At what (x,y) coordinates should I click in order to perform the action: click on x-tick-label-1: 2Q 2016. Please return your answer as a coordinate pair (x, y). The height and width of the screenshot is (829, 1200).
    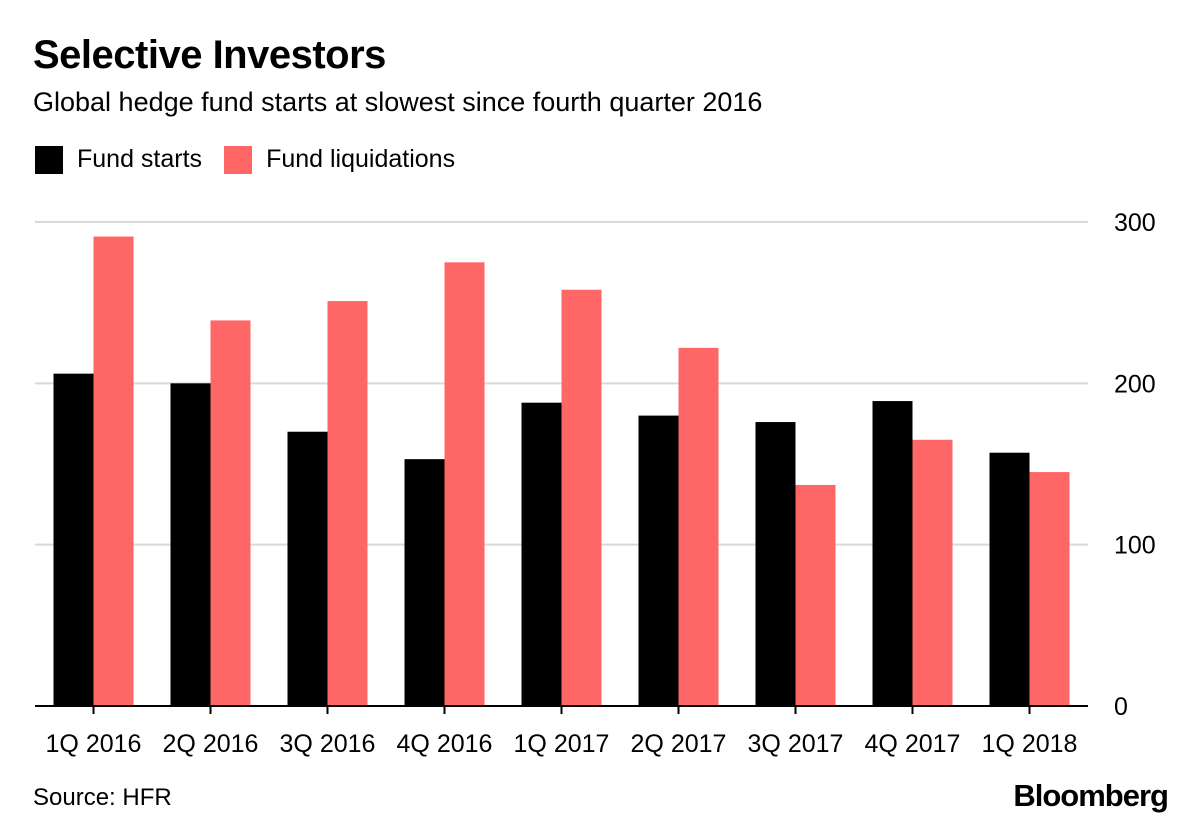
    Looking at the image, I should click on (211, 744).